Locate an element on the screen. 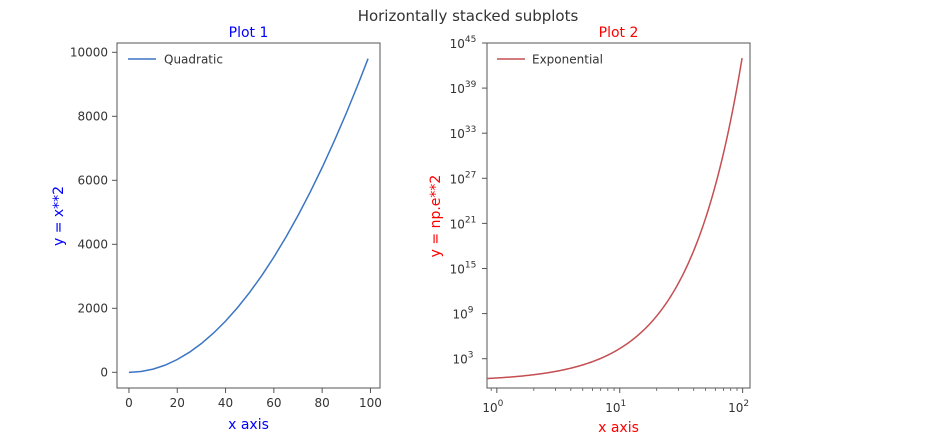 The width and height of the screenshot is (936, 432). plot1-ylabel: y = x**2 is located at coordinates (59, 216).